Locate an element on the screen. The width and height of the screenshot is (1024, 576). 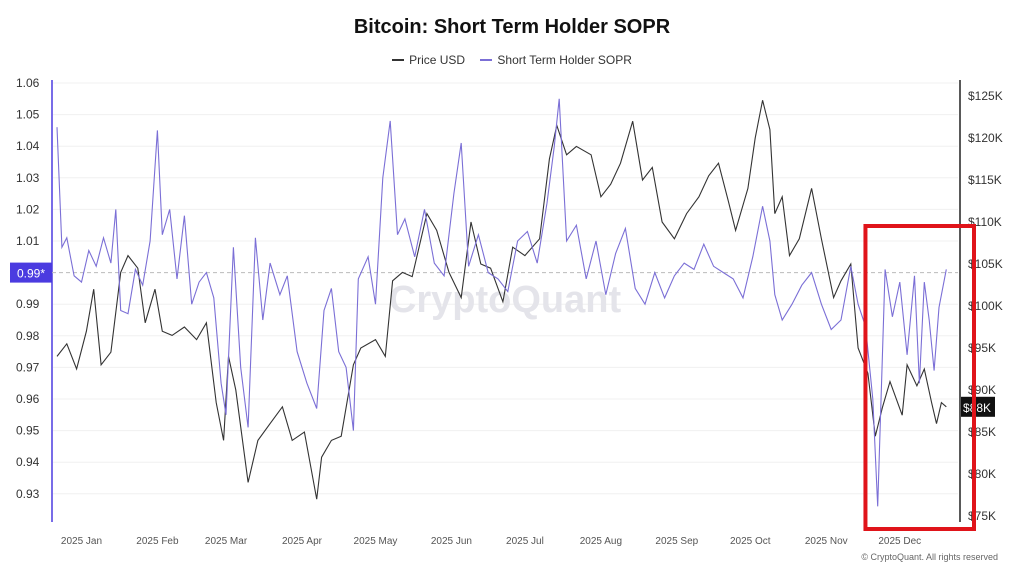
current-sopr-label: 0.99* is located at coordinates (31, 274).